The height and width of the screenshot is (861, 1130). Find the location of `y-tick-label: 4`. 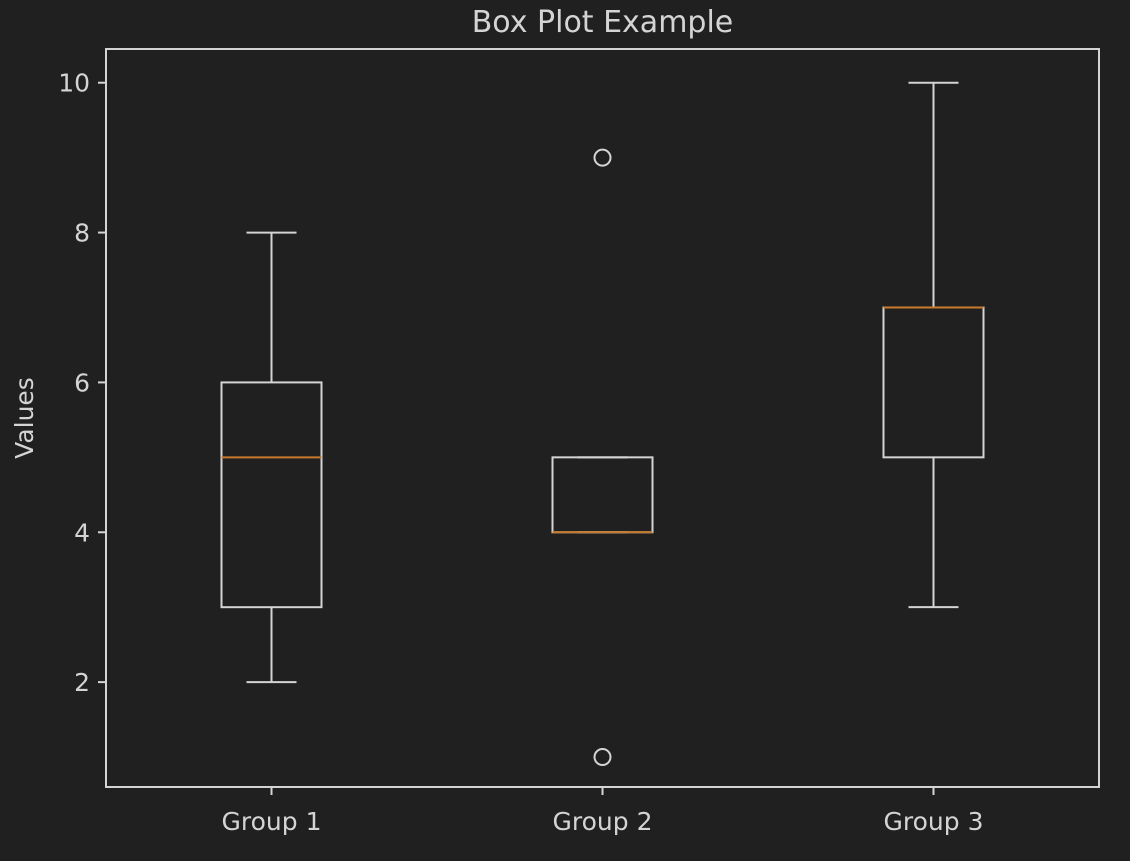

y-tick-label: 4 is located at coordinates (82, 532).